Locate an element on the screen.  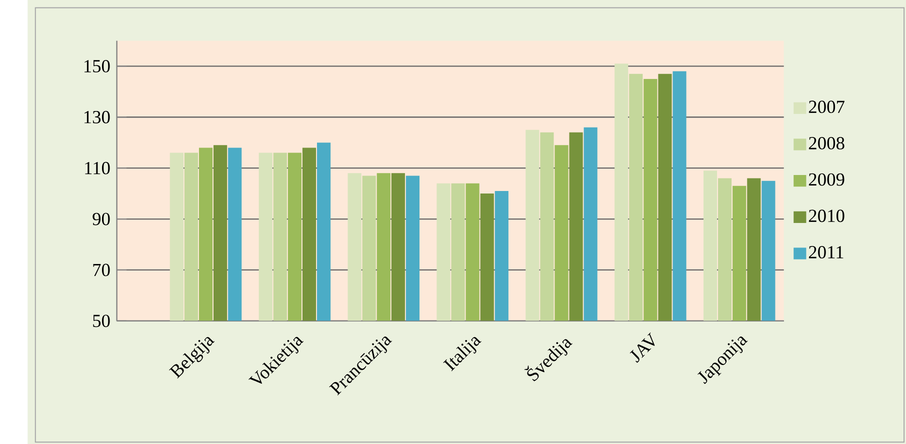
y-tick-label: 70 is located at coordinates (101, 270).